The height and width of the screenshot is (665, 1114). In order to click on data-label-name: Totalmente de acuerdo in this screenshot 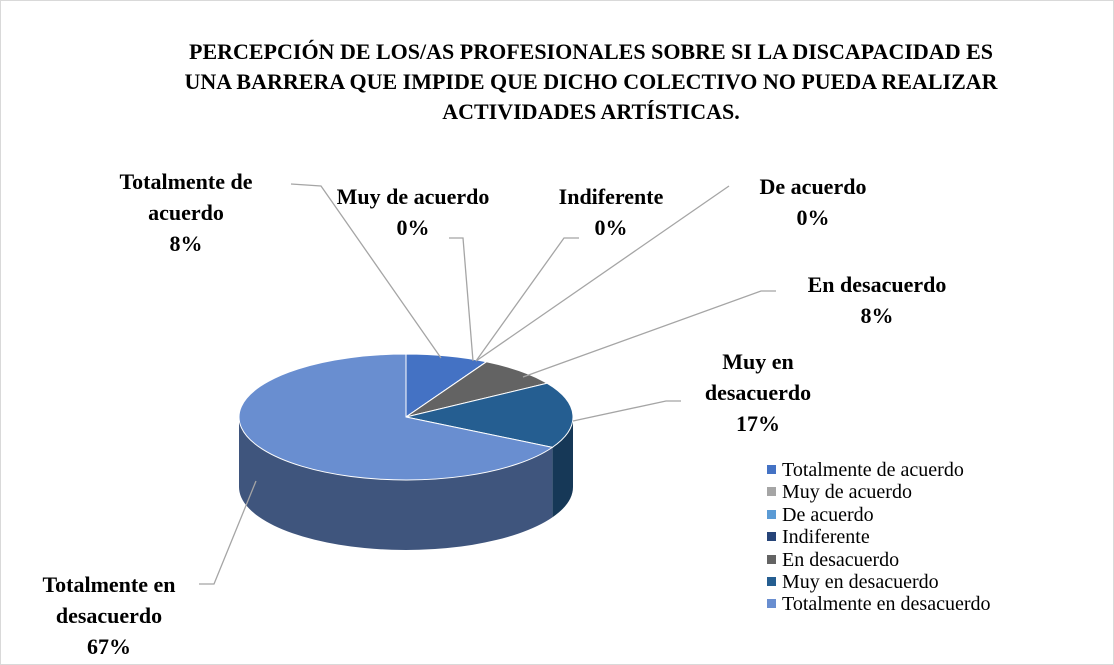, I will do `click(186, 197)`.